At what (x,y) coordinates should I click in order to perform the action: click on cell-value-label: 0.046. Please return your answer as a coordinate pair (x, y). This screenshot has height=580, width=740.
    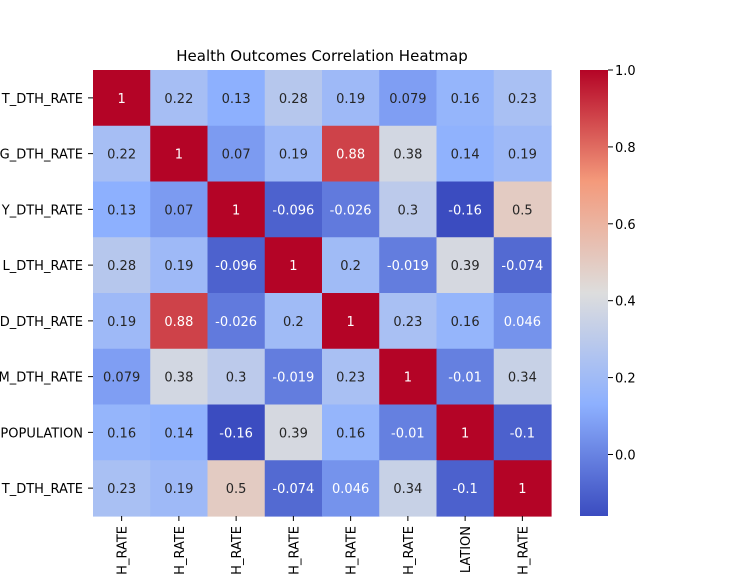
    Looking at the image, I should click on (522, 322).